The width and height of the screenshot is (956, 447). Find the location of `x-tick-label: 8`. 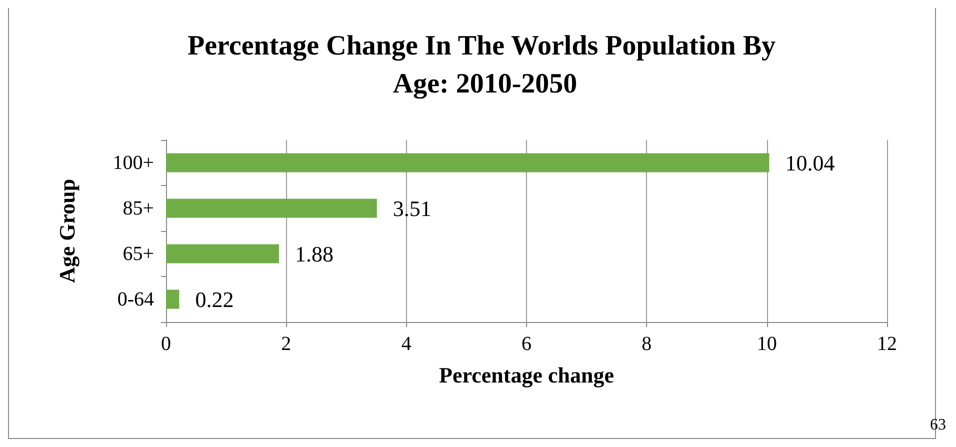

x-tick-label: 8 is located at coordinates (647, 344).